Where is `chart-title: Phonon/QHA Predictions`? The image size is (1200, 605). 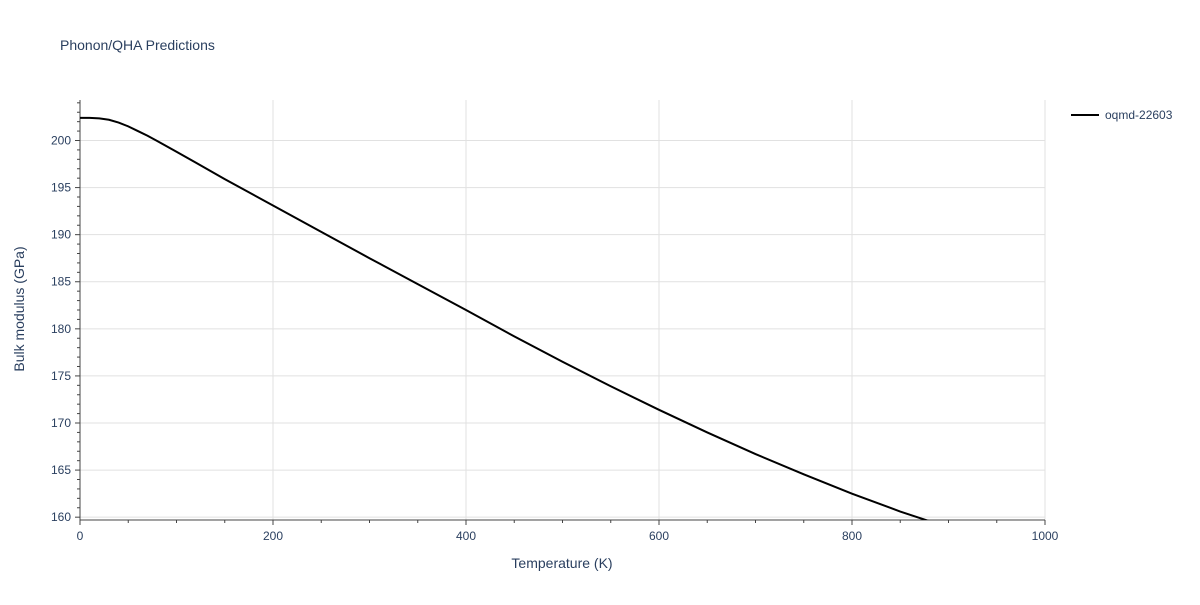
chart-title: Phonon/QHA Predictions is located at coordinates (137, 45).